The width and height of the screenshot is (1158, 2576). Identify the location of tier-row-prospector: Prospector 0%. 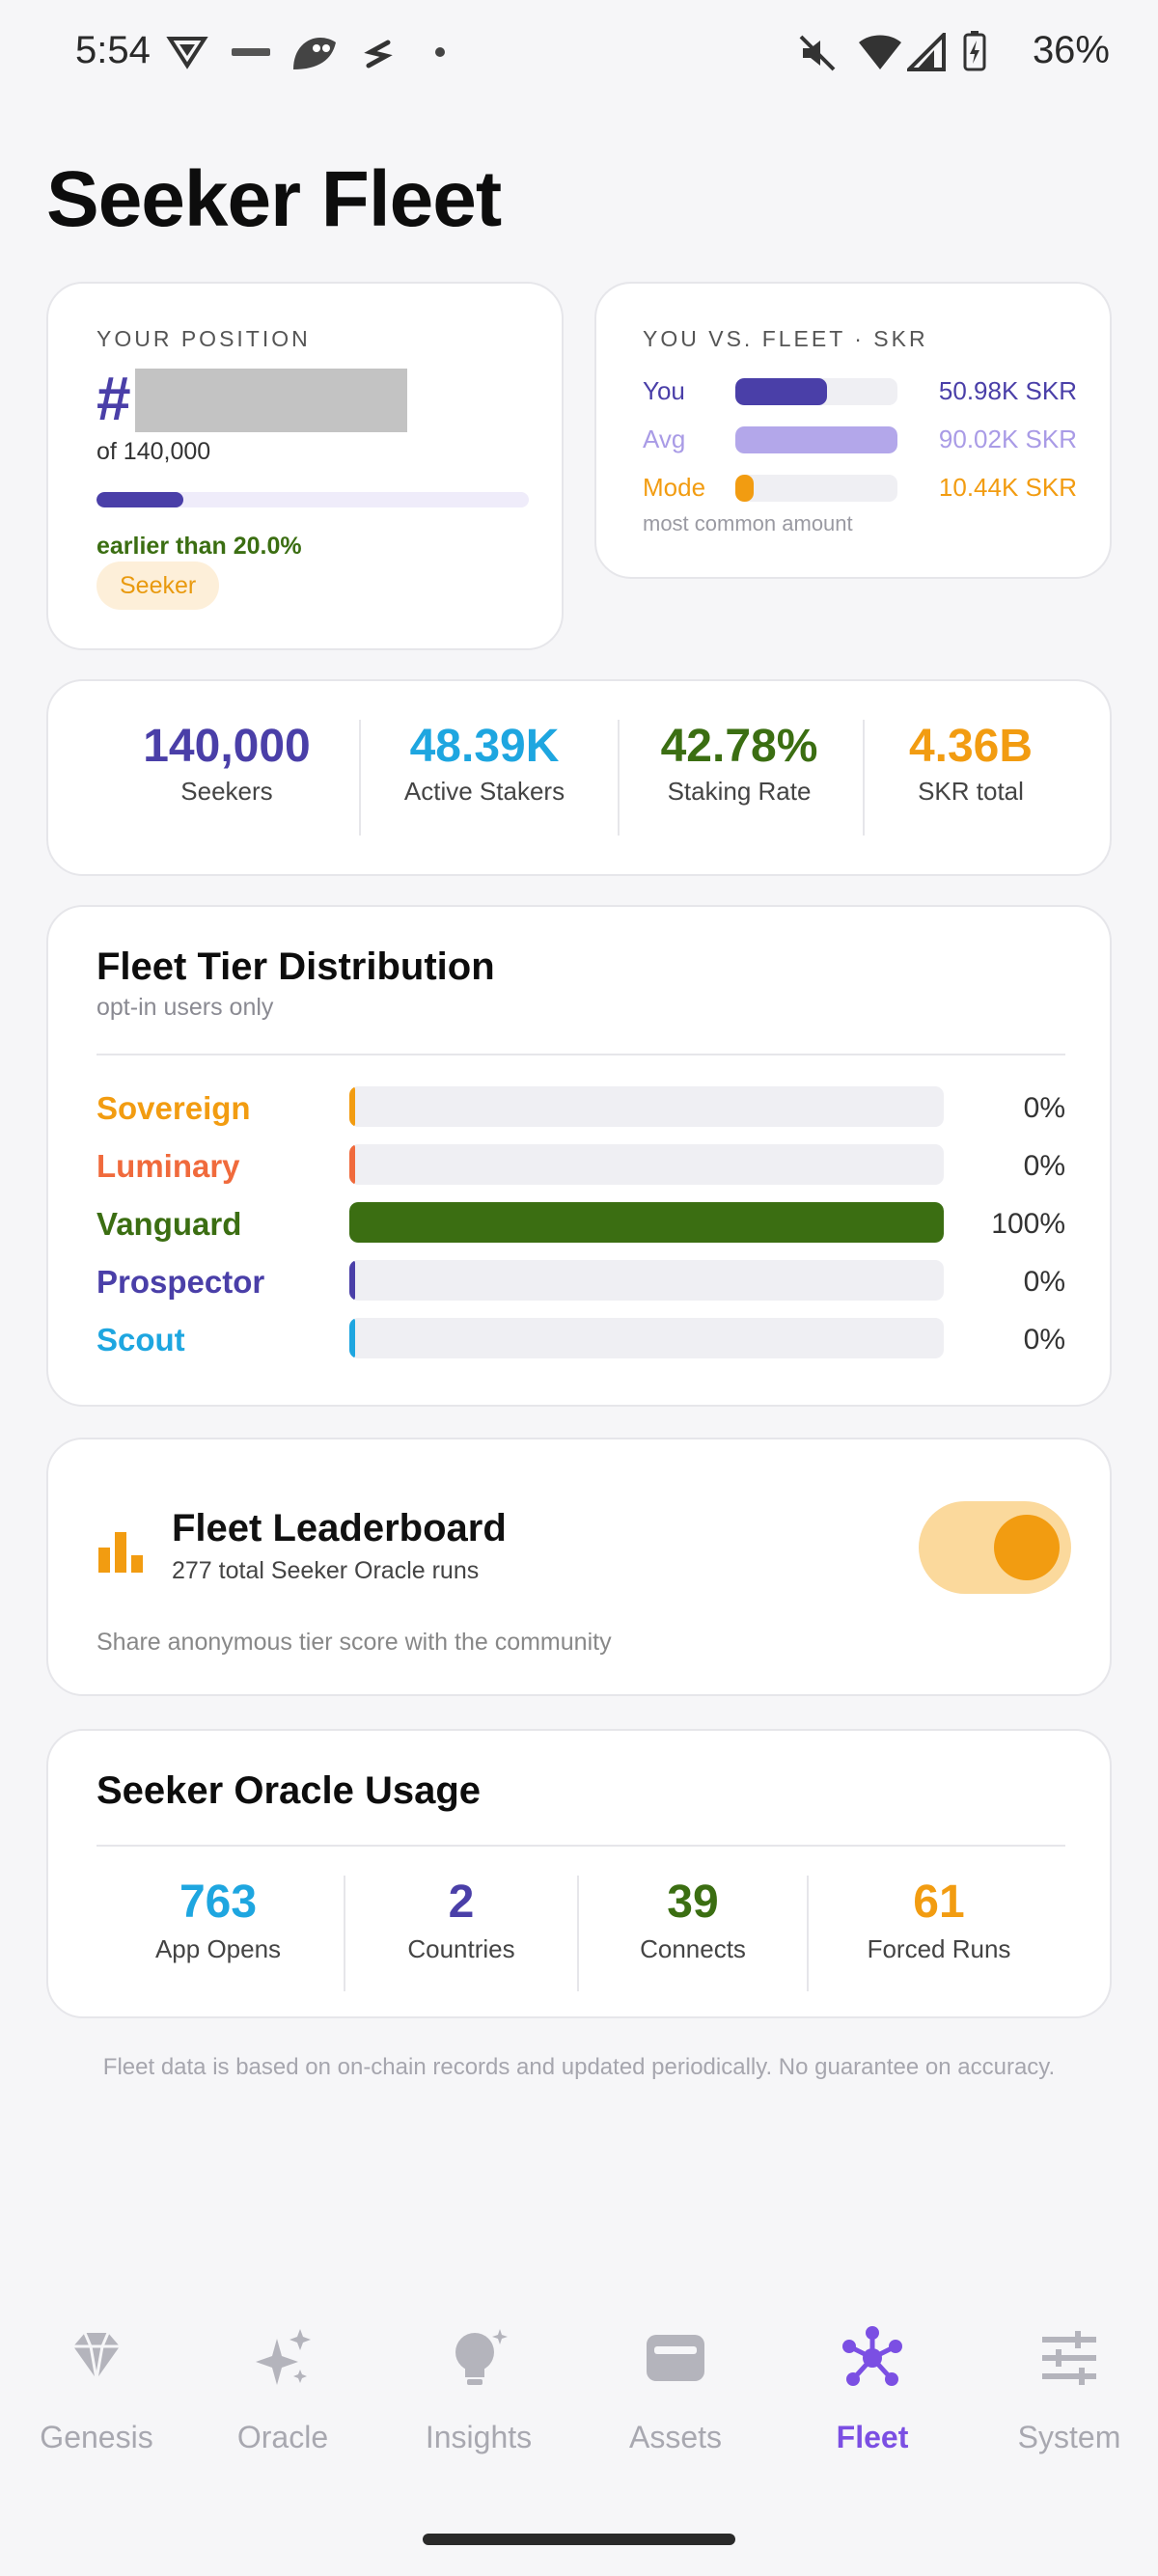
(580, 1281).